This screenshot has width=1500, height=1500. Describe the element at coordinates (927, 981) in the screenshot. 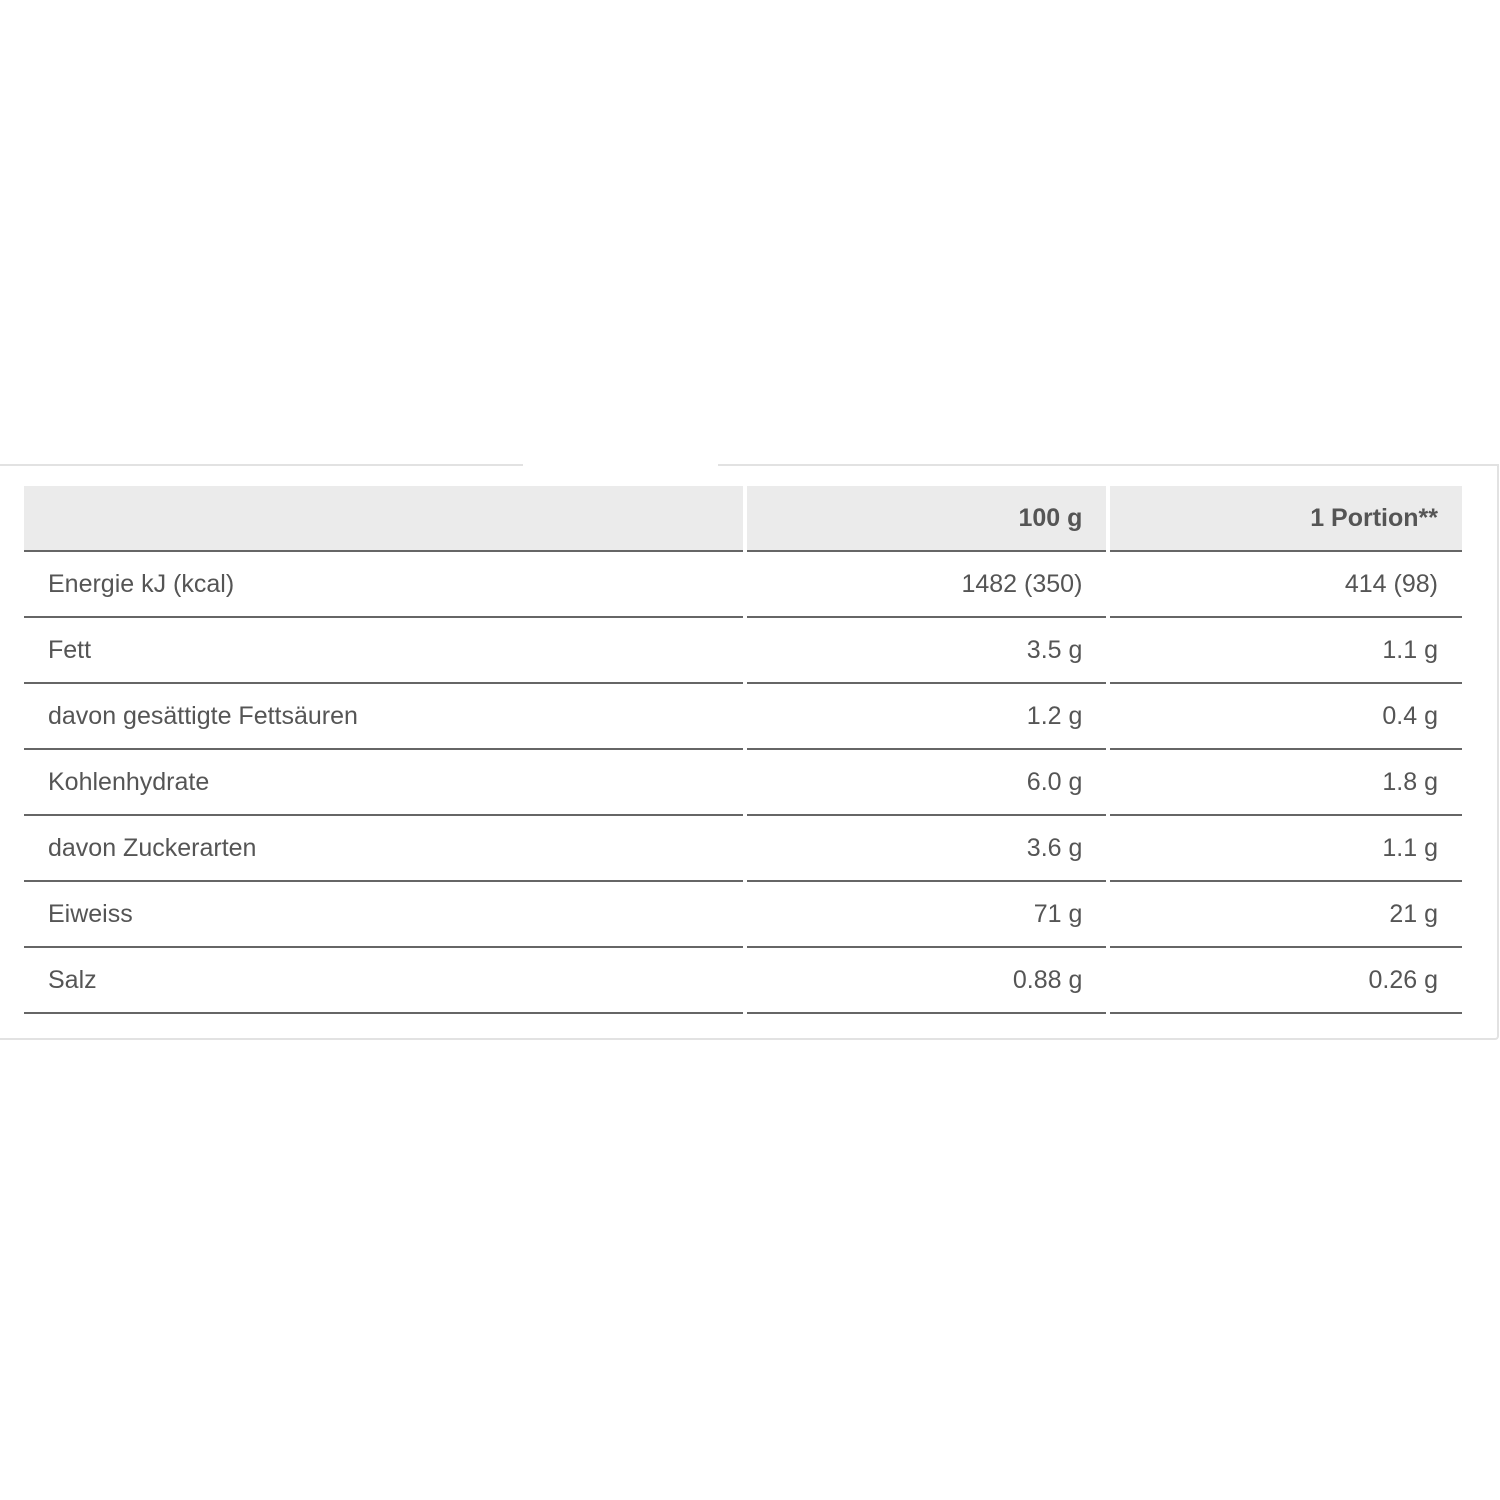

I see `value-100g: 0.88 g` at that location.